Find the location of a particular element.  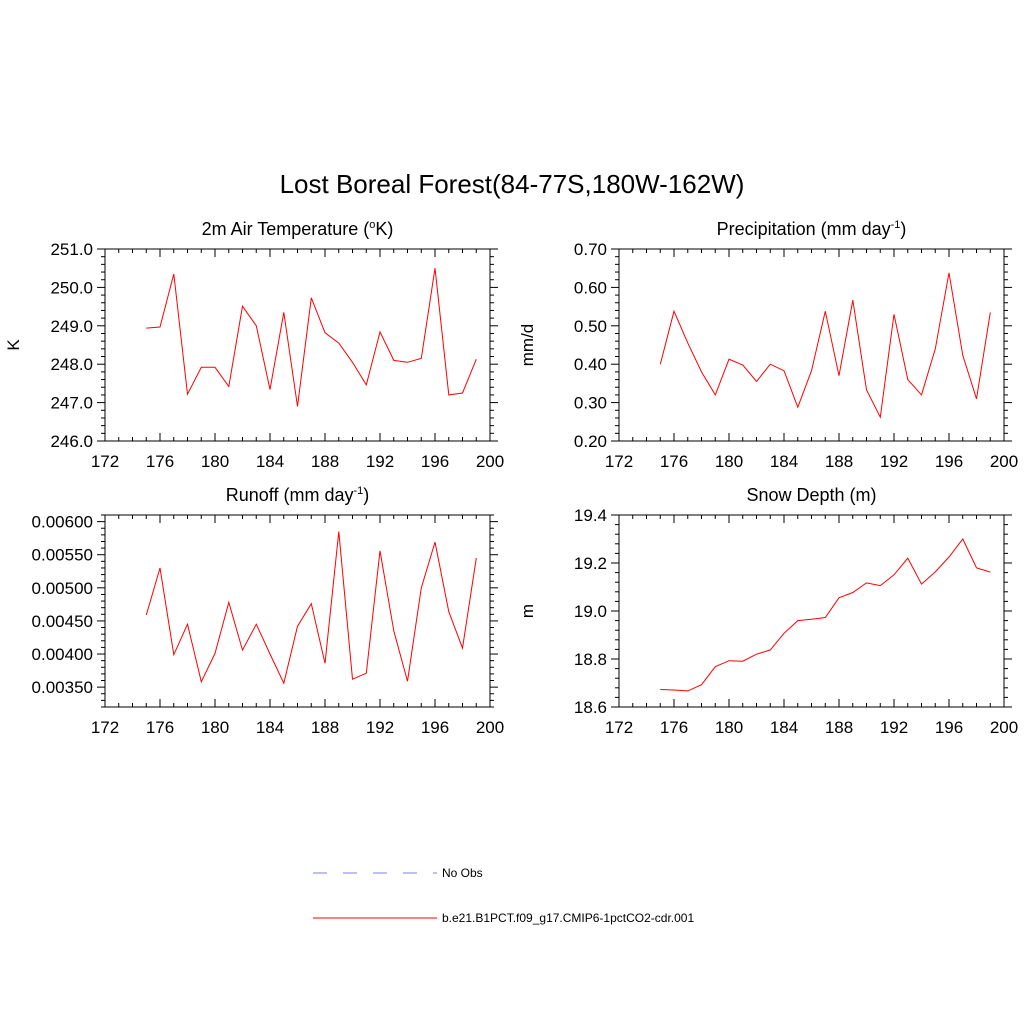

y-tick-label: 247.0 is located at coordinates (71, 403).